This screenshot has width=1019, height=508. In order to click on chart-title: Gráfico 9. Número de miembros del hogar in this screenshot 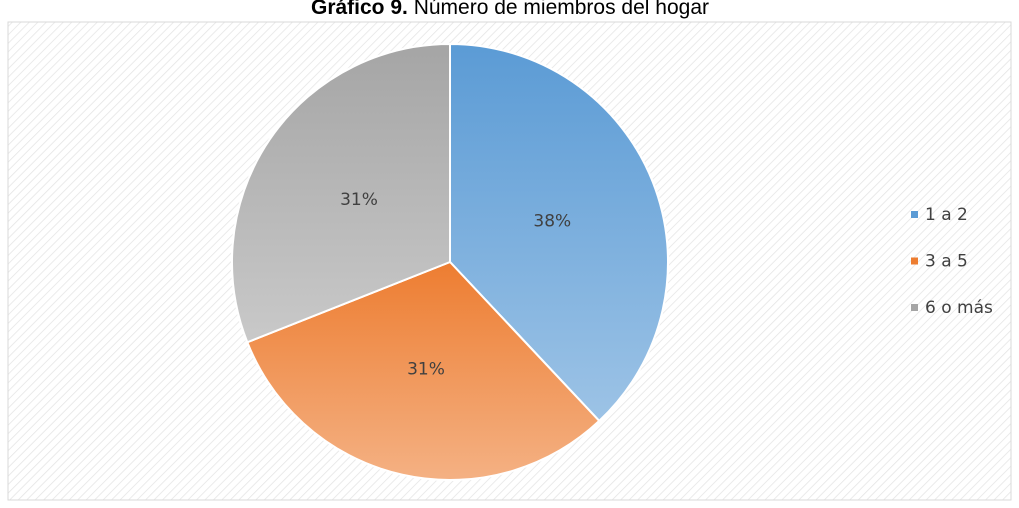, I will do `click(510, 9)`.